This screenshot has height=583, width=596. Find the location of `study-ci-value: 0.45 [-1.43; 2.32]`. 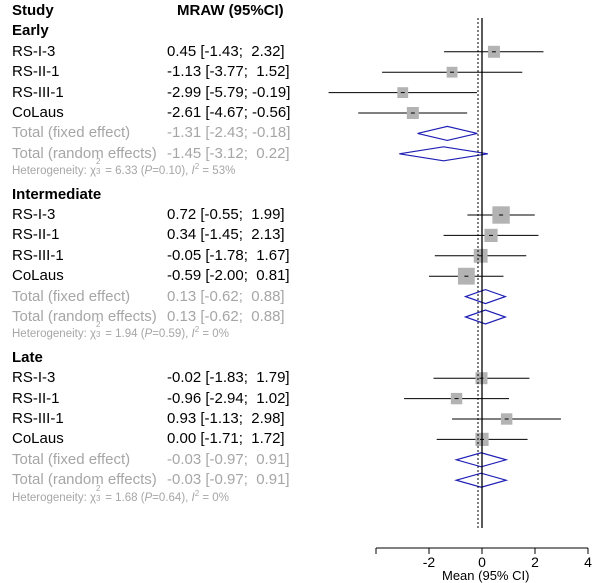

study-ci-value: 0.45 [-1.43; 2.32] is located at coordinates (226, 51).